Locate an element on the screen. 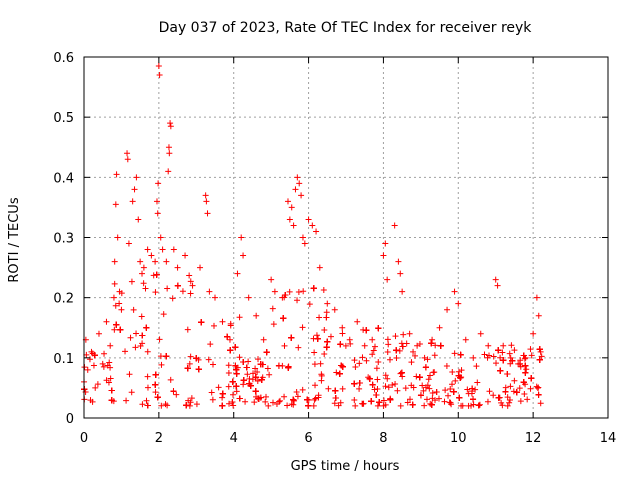 This screenshot has width=640, height=480. y-tick-label: 0.5 is located at coordinates (63, 118).